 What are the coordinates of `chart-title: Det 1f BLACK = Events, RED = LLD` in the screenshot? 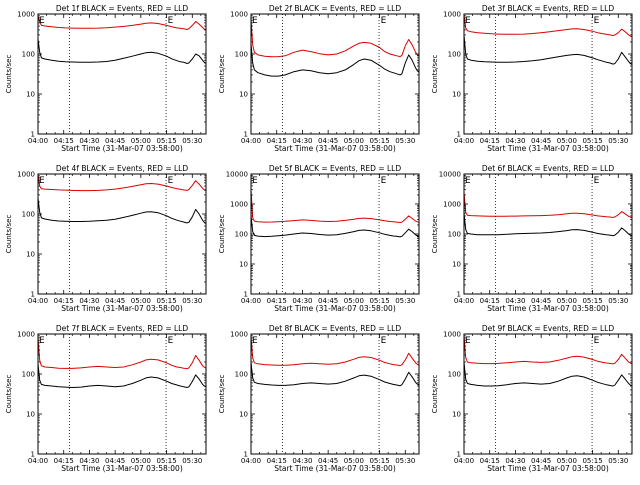 It's located at (122, 8).